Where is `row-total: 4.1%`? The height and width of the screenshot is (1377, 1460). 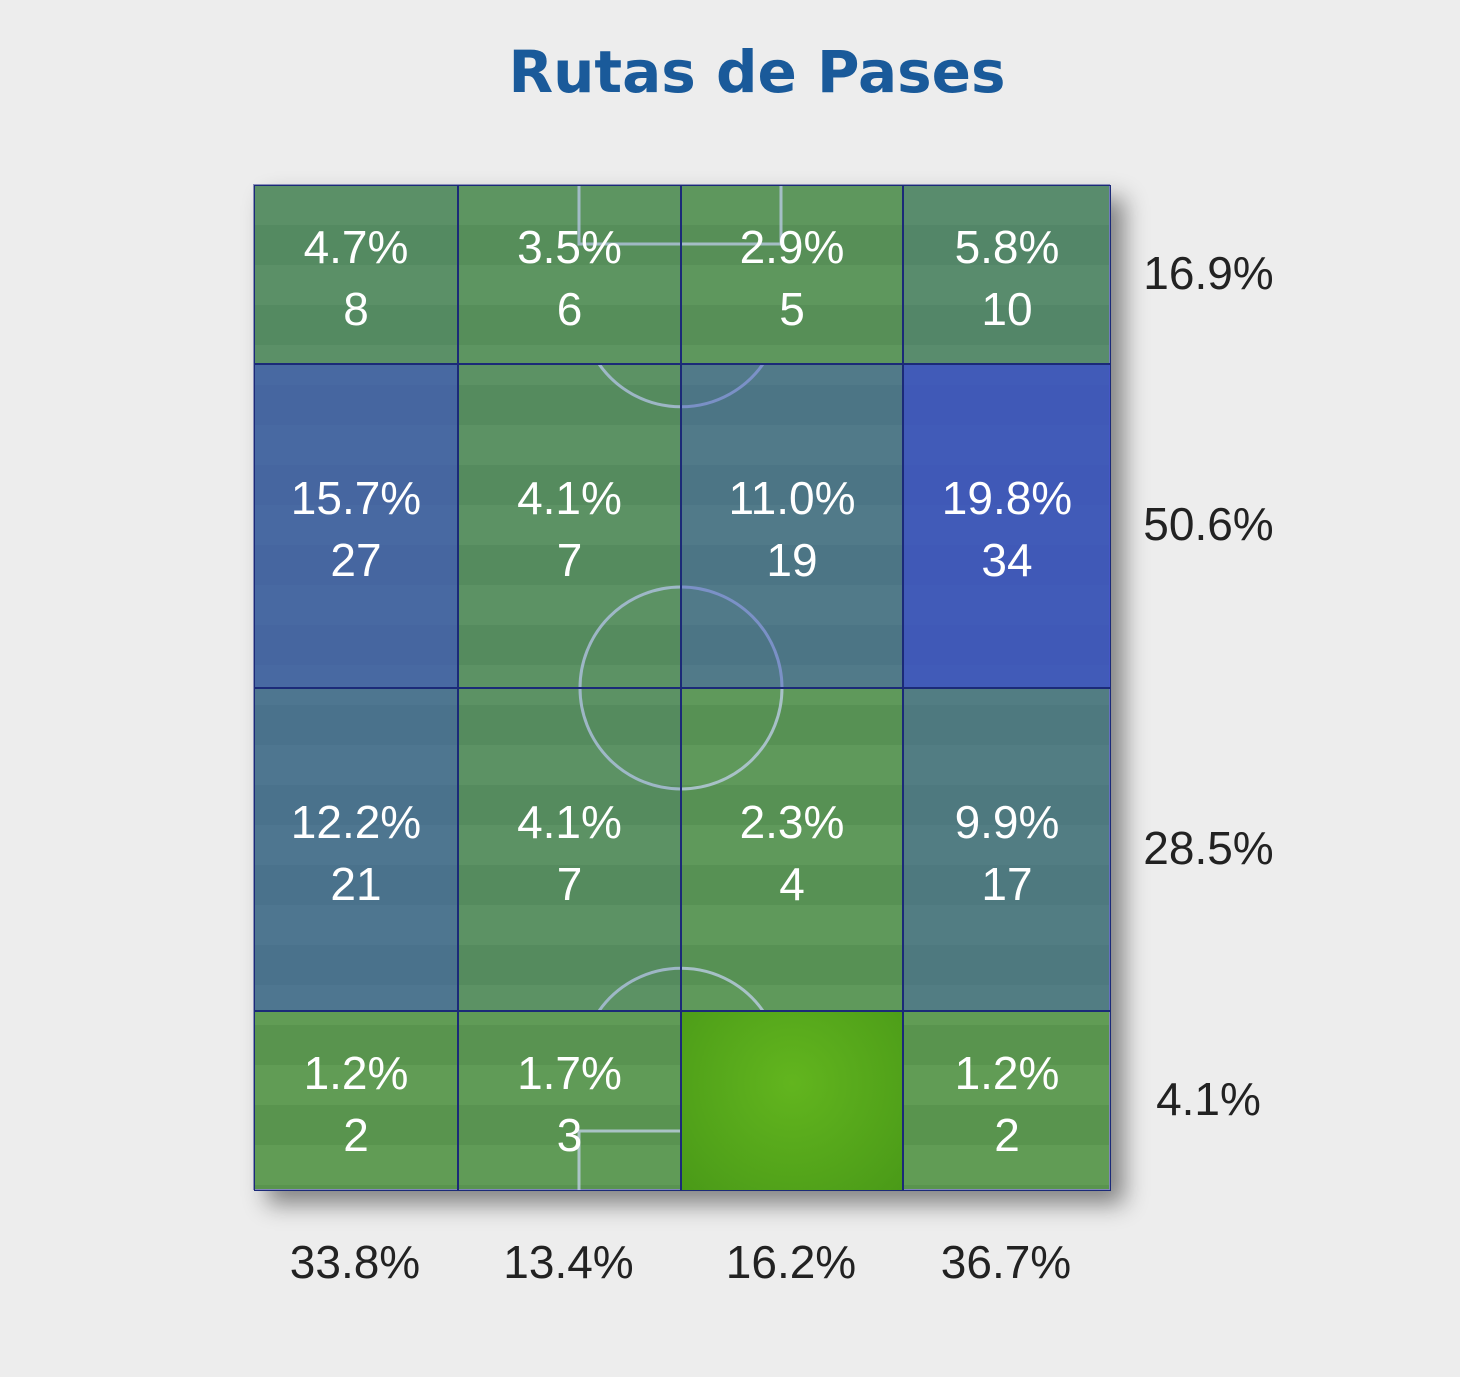 row-total: 4.1% is located at coordinates (1208, 1099).